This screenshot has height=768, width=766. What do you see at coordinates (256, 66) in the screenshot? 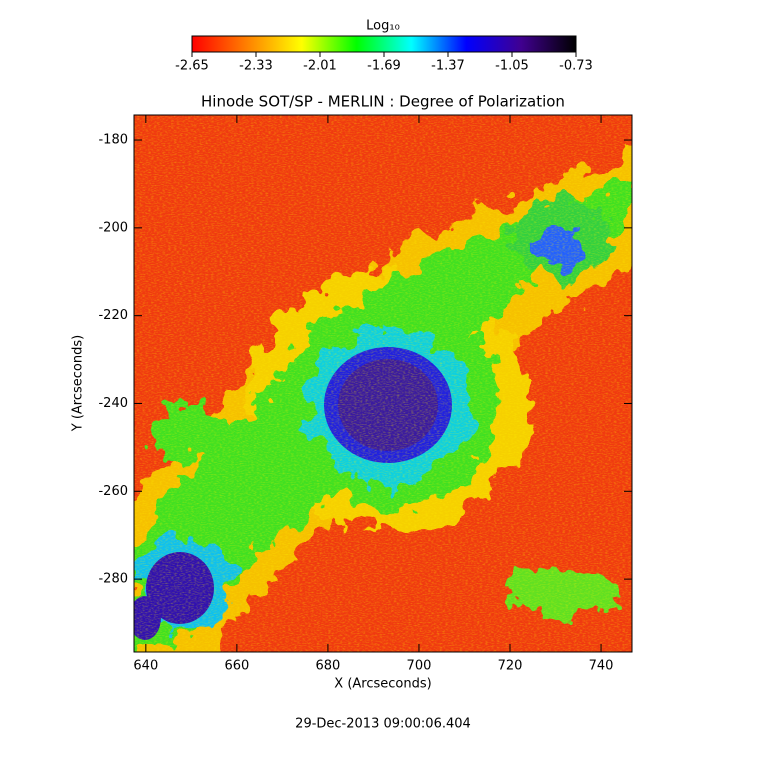
I see `colorbar-tick-label: -2.33` at bounding box center [256, 66].